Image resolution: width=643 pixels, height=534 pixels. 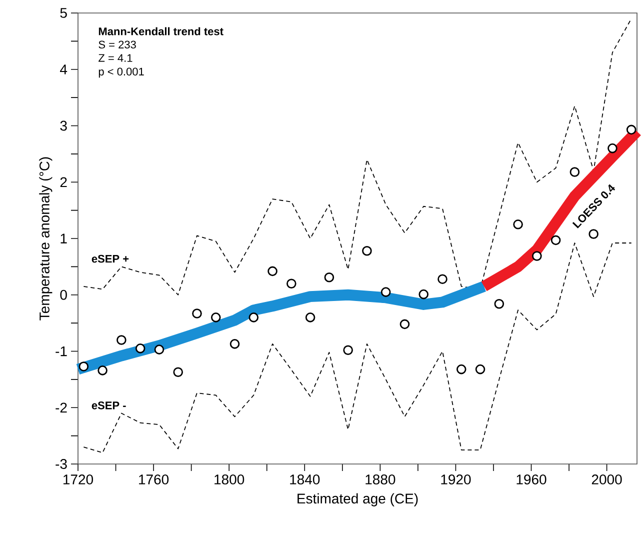 I want to click on x-tick-label: 1920, so click(x=456, y=479).